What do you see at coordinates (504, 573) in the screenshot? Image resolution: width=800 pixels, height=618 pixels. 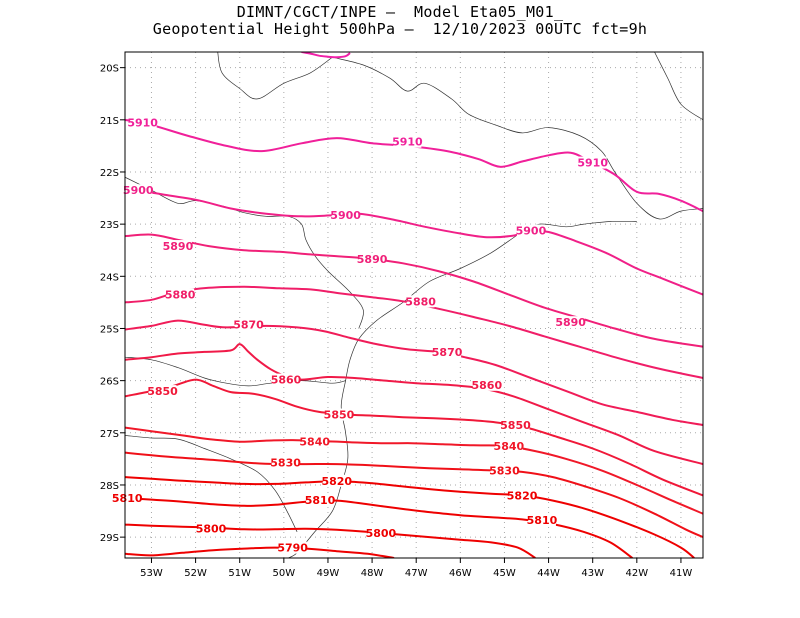 I see `x-tick-label: 45W` at bounding box center [504, 573].